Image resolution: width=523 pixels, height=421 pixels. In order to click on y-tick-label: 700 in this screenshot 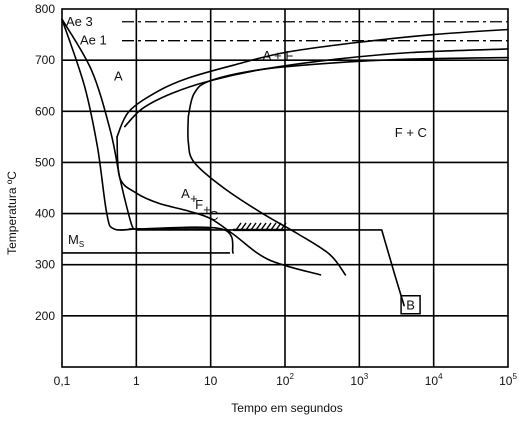, I will do `click(45, 60)`.